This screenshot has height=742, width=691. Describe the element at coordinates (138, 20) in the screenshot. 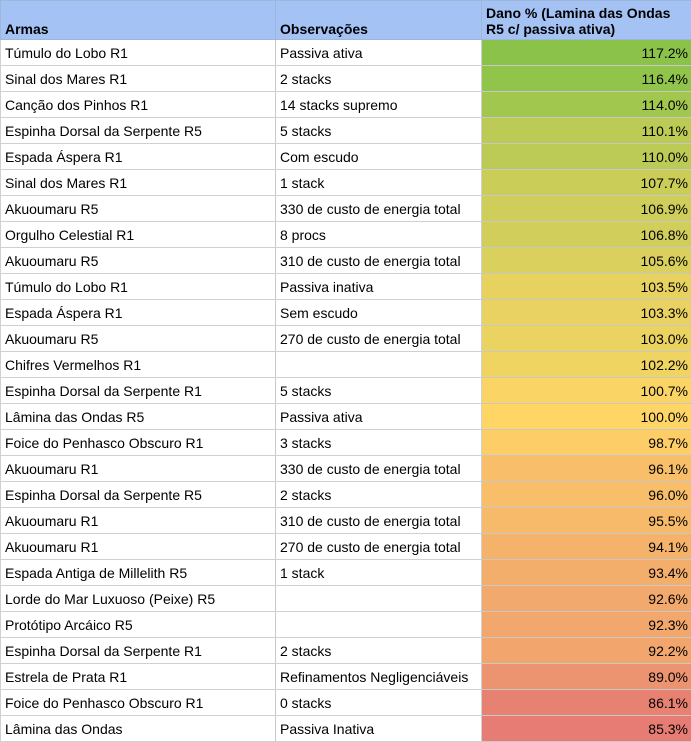

I see `header-weapon: Armas` at that location.